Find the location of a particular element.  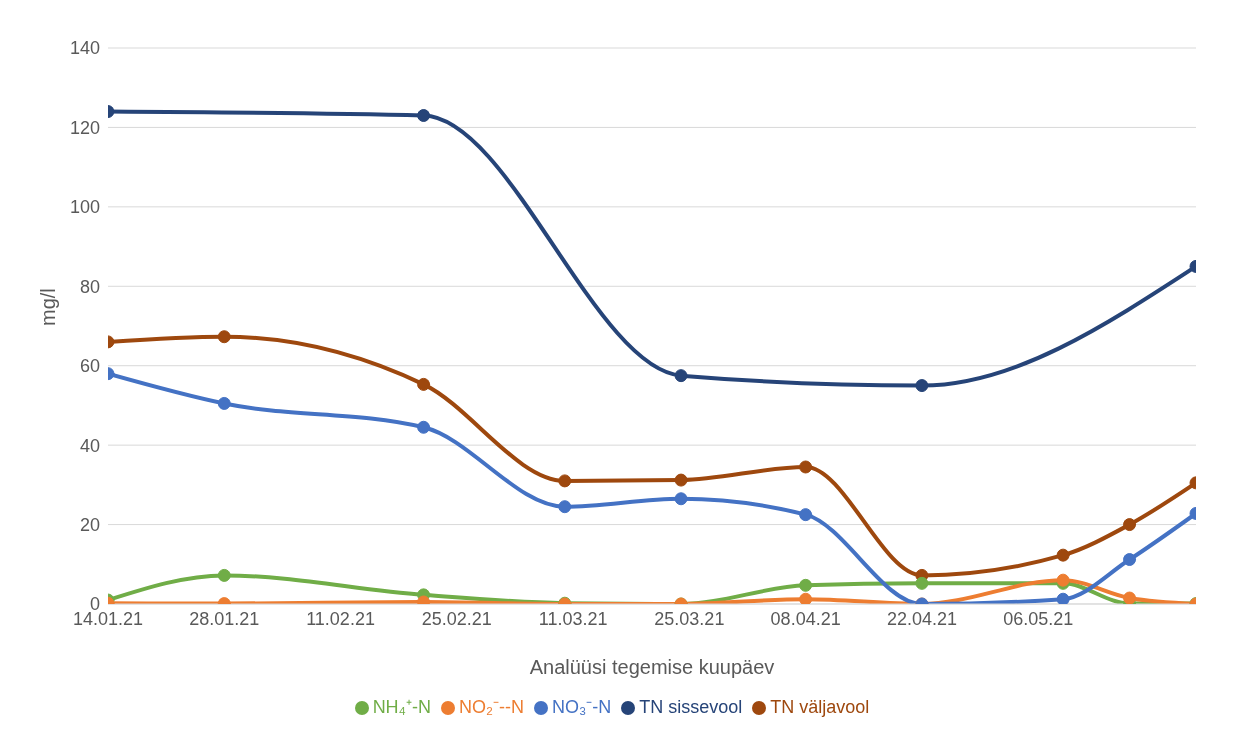

legend-label: NH₄⁺-N is located at coordinates (401, 707).